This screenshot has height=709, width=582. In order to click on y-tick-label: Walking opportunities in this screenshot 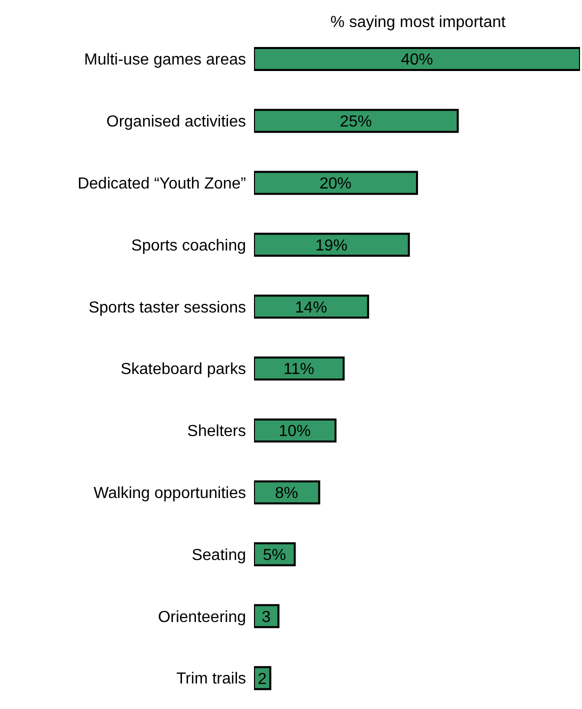, I will do `click(170, 493)`.